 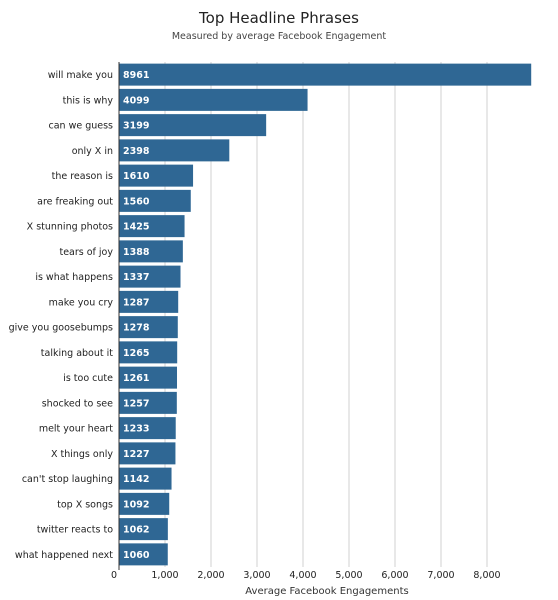 I want to click on x-axis-title: Average Facebook Engagements, so click(x=326, y=591).